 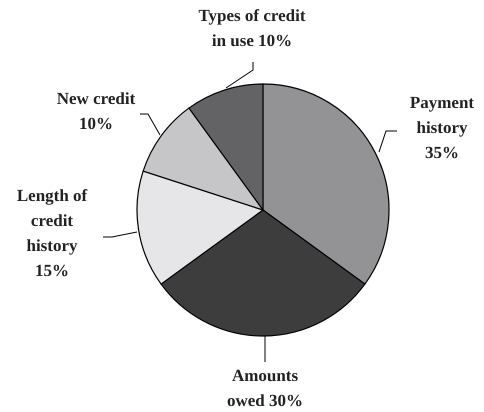 I want to click on slice-label: New credit, so click(x=96, y=98).